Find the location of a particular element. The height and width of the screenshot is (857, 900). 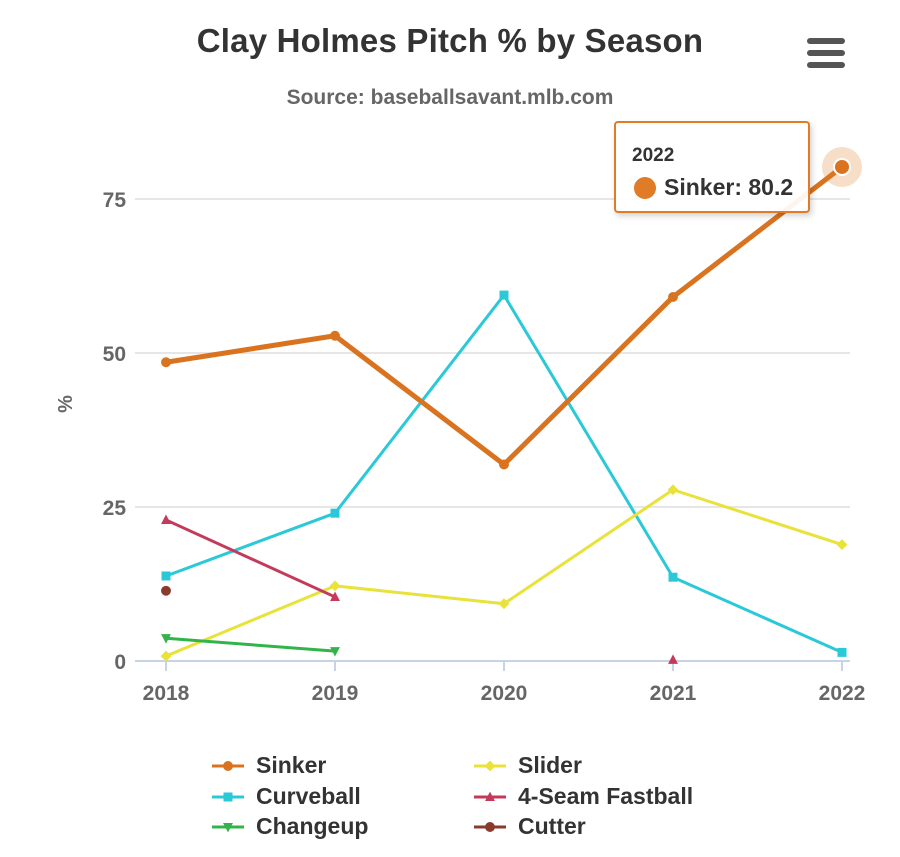

series-cutter is located at coordinates (166, 590).